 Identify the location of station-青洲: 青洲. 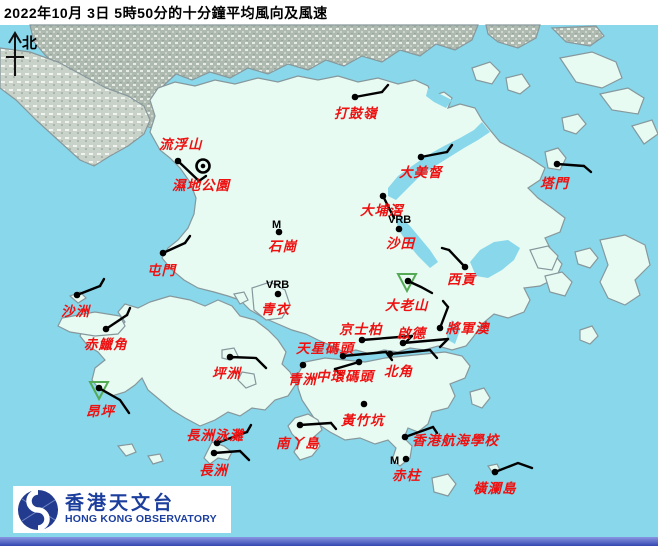
(303, 374).